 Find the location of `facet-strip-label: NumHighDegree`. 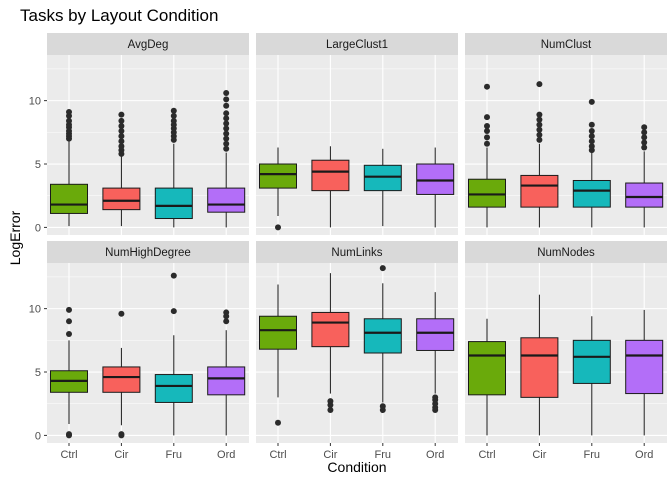

facet-strip-label: NumHighDegree is located at coordinates (148, 253).